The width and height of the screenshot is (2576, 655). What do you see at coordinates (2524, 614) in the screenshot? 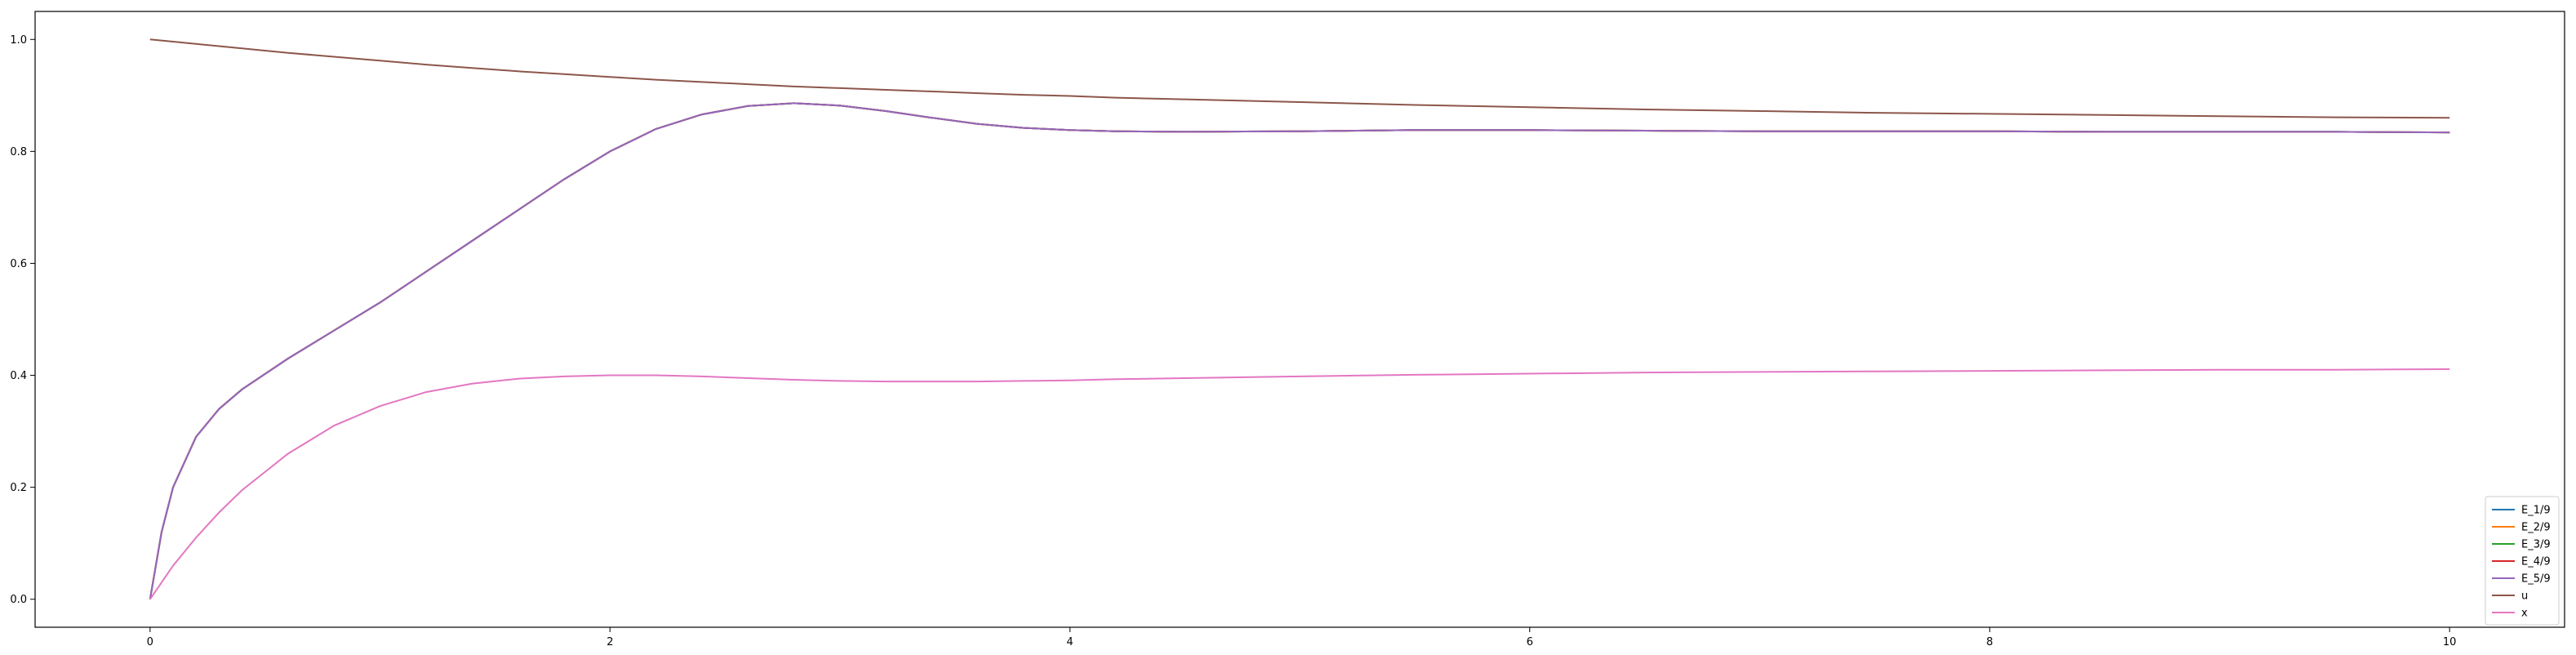
I see `legend-label: x` at bounding box center [2524, 614].